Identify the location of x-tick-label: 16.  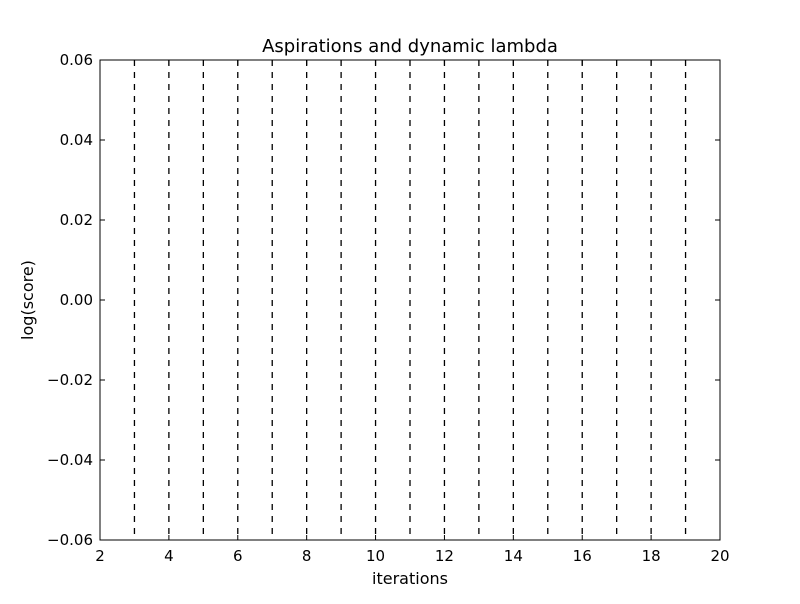
(582, 556).